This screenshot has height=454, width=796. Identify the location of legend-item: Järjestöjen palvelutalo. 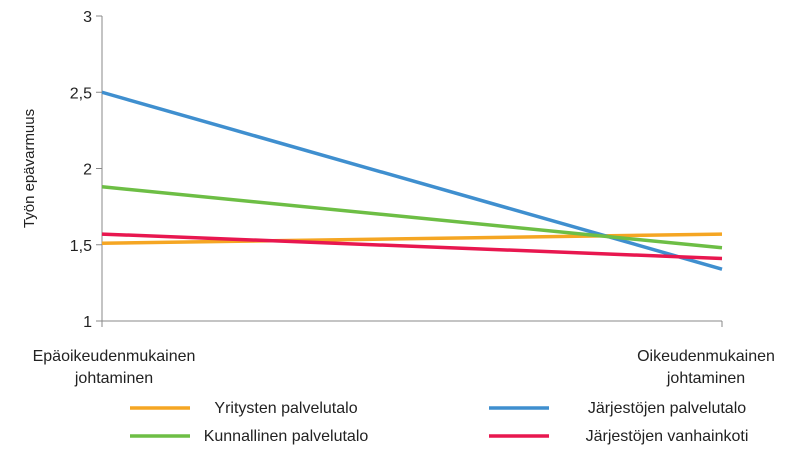
(617, 408).